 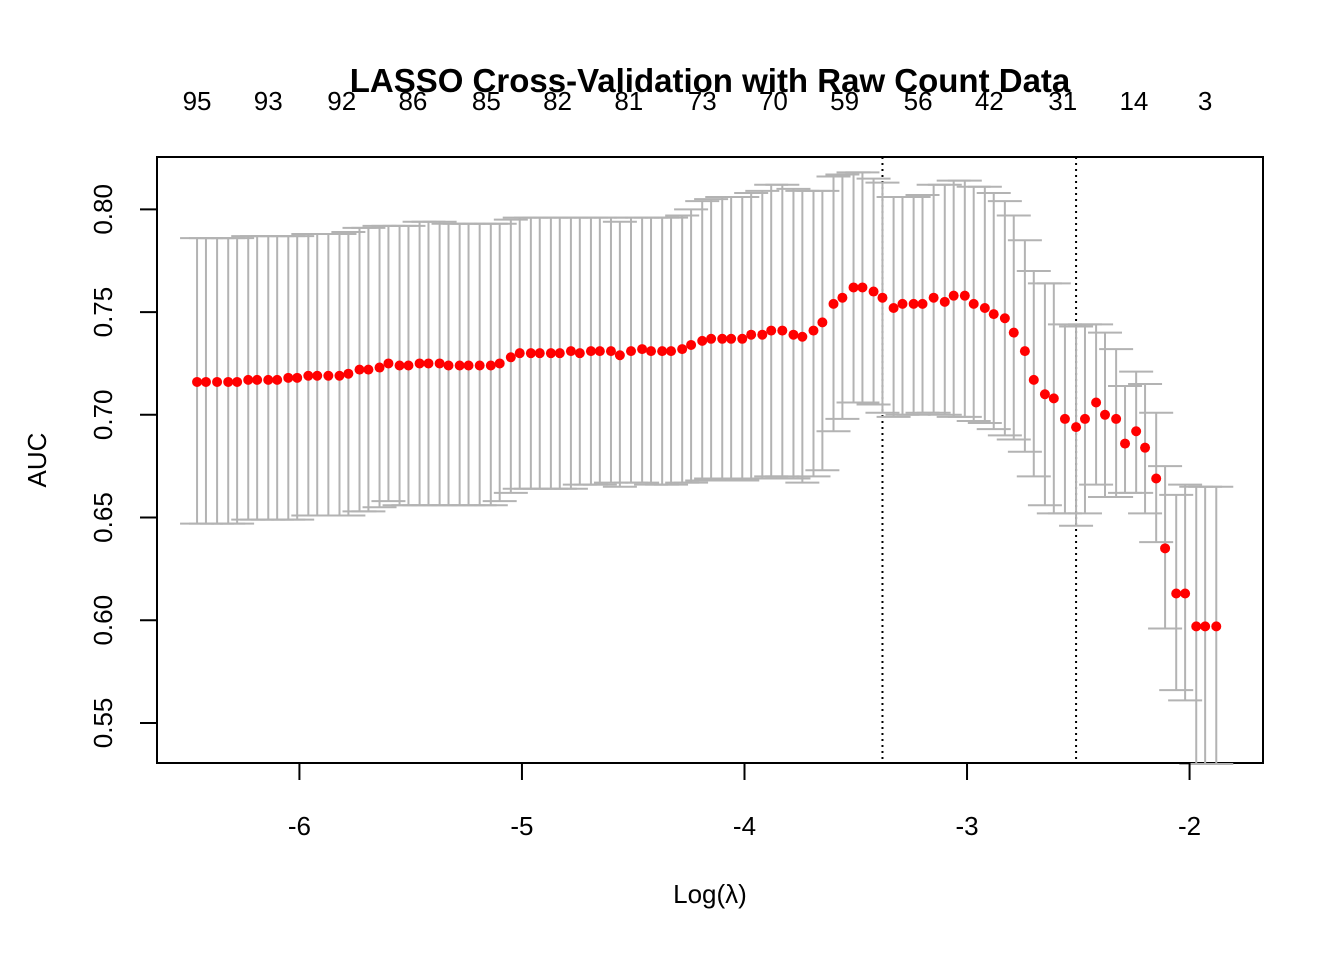 What do you see at coordinates (521, 826) in the screenshot?
I see `x-tick-label: -5` at bounding box center [521, 826].